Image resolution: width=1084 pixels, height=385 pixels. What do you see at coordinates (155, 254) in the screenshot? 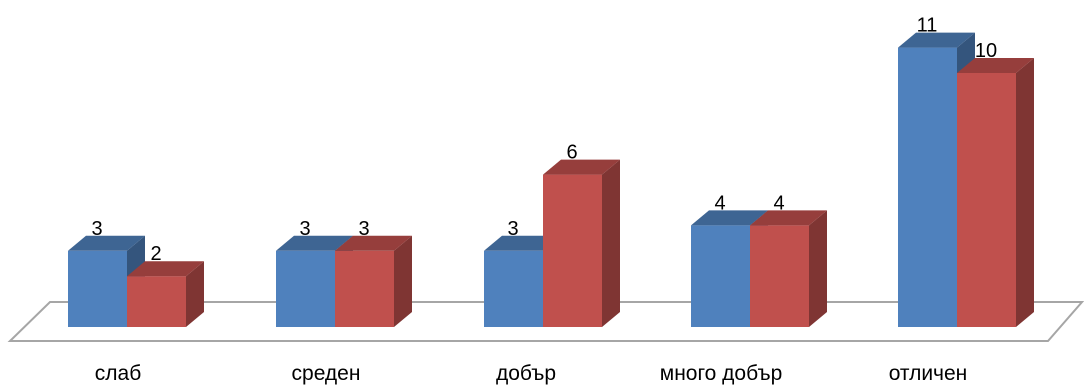
I see `data-label: 2` at bounding box center [155, 254].